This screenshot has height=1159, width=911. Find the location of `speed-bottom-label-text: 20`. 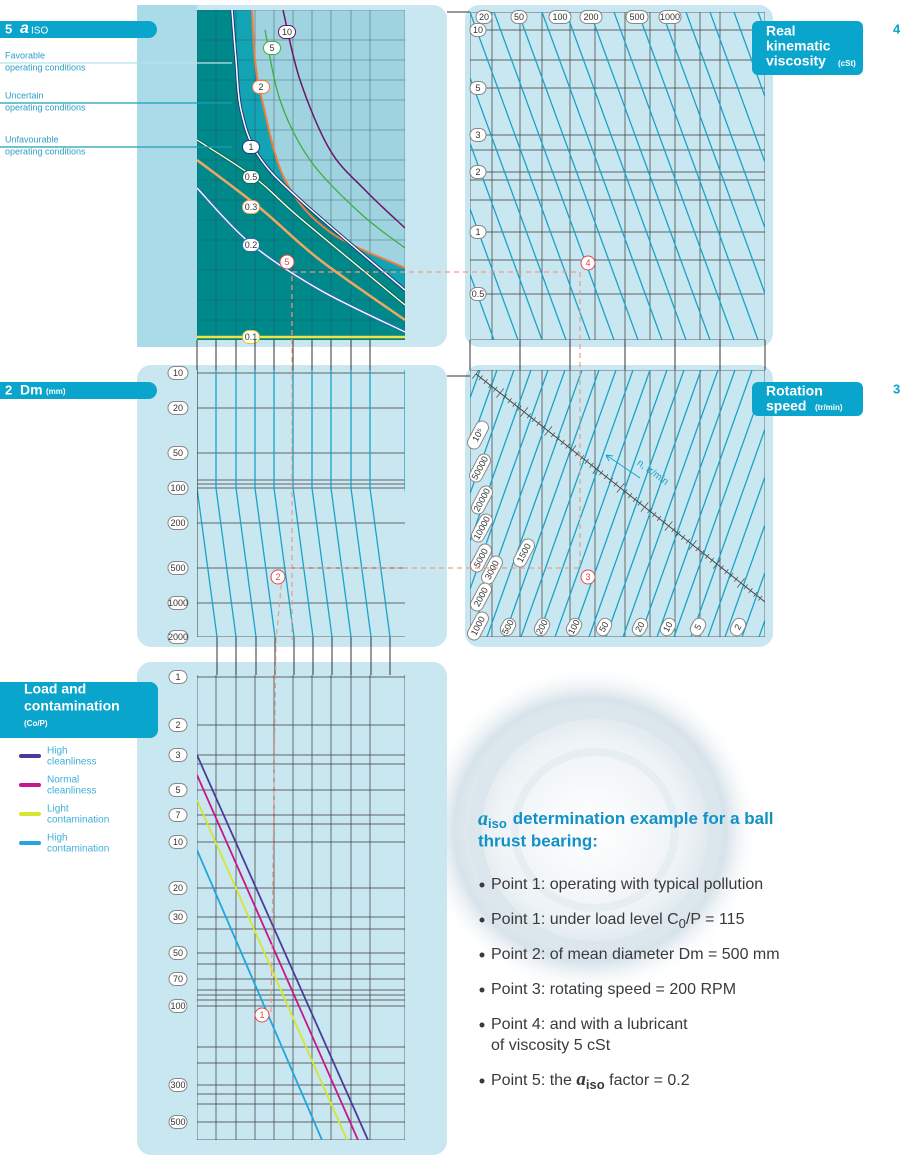

speed-bottom-label-text: 20 is located at coordinates (640, 627).